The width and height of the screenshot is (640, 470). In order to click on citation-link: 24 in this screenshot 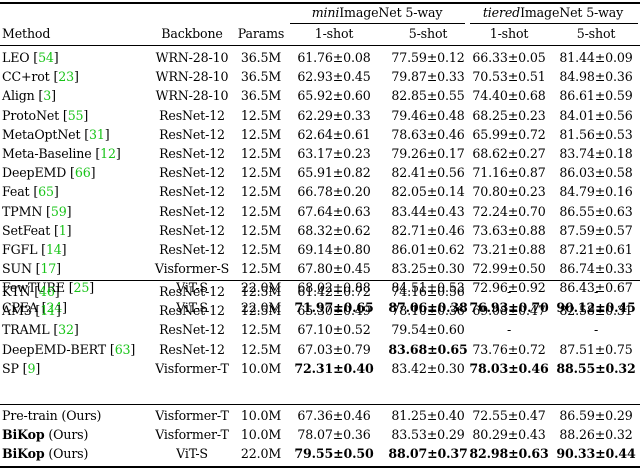, I will do `click(54, 307)`.